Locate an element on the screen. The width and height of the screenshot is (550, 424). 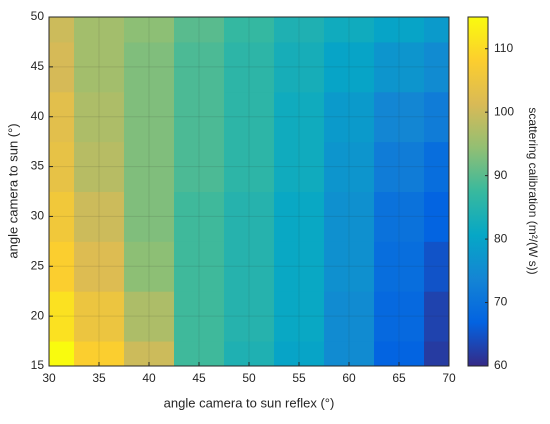
y-axis-label: angle camera to sun (°) is located at coordinates (12, 190).